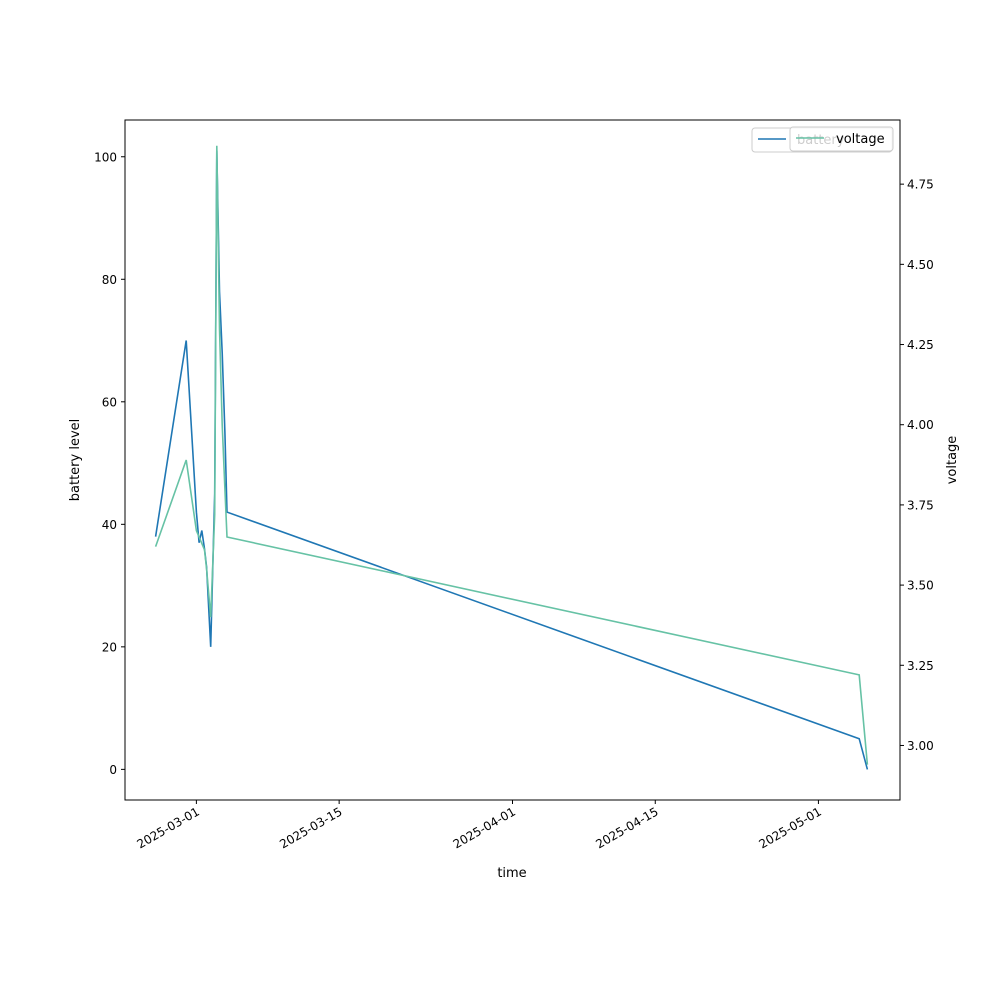 The image size is (1000, 1000). I want to click on legend-box-voltage, so click(841, 139).